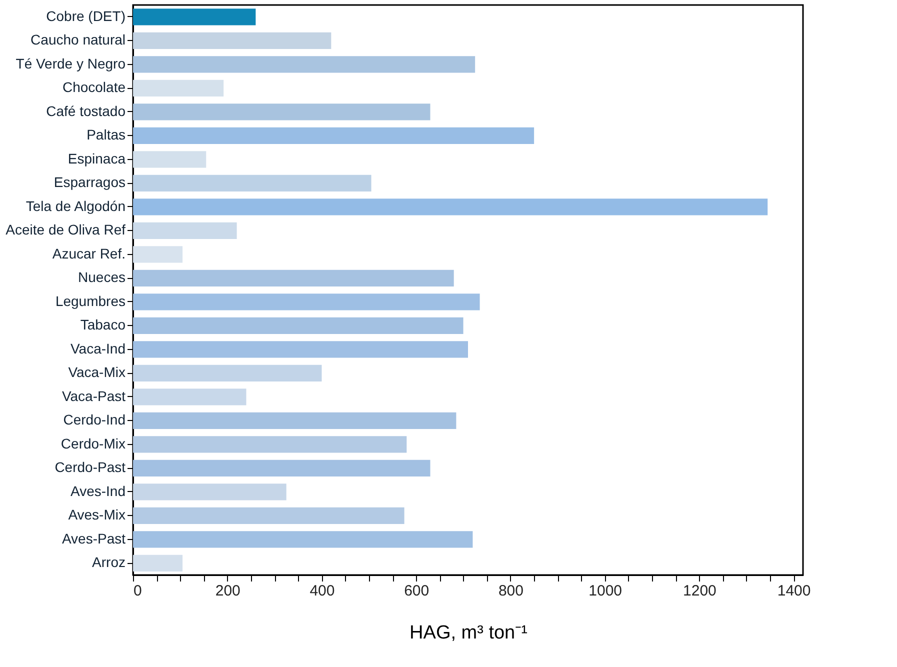 Image resolution: width=897 pixels, height=667 pixels. I want to click on x-axis-title: HAG, m³ ton⁻¹, so click(469, 633).